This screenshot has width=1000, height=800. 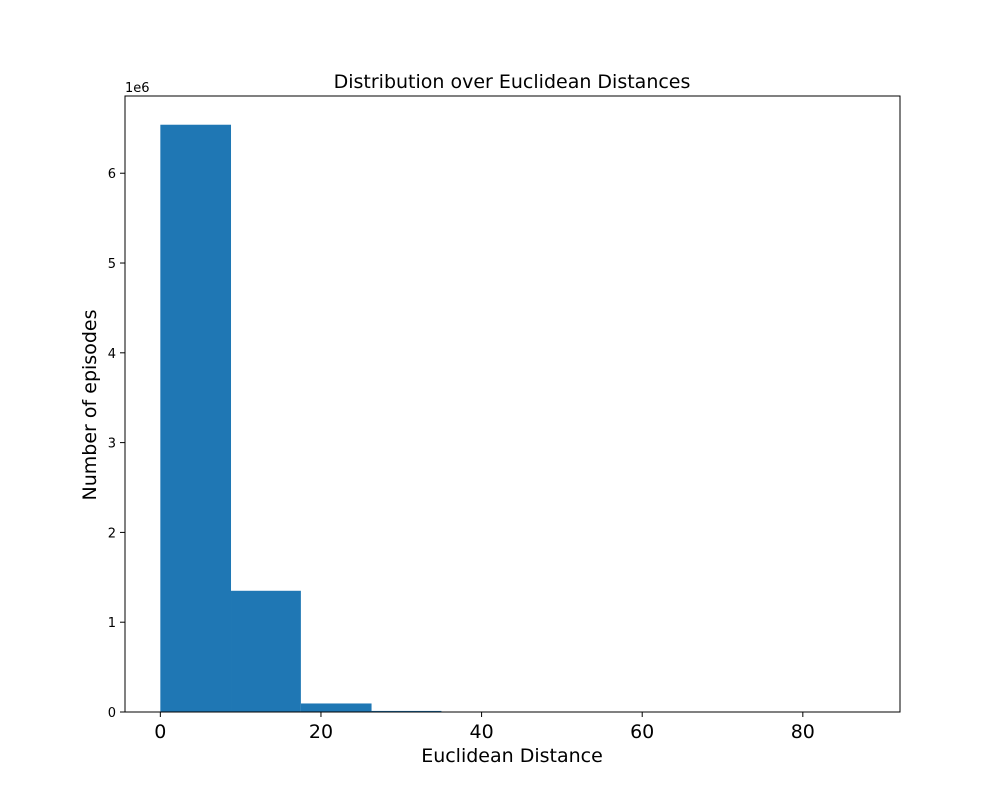 I want to click on x-tick-label: 0, so click(x=160, y=732).